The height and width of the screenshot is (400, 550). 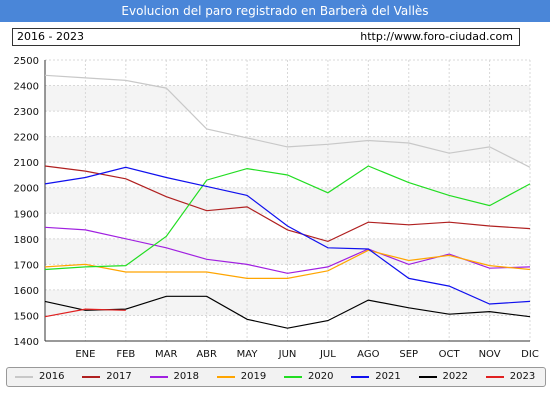 What do you see at coordinates (26, 87) in the screenshot?
I see `y-tick-label: 2400` at bounding box center [26, 87].